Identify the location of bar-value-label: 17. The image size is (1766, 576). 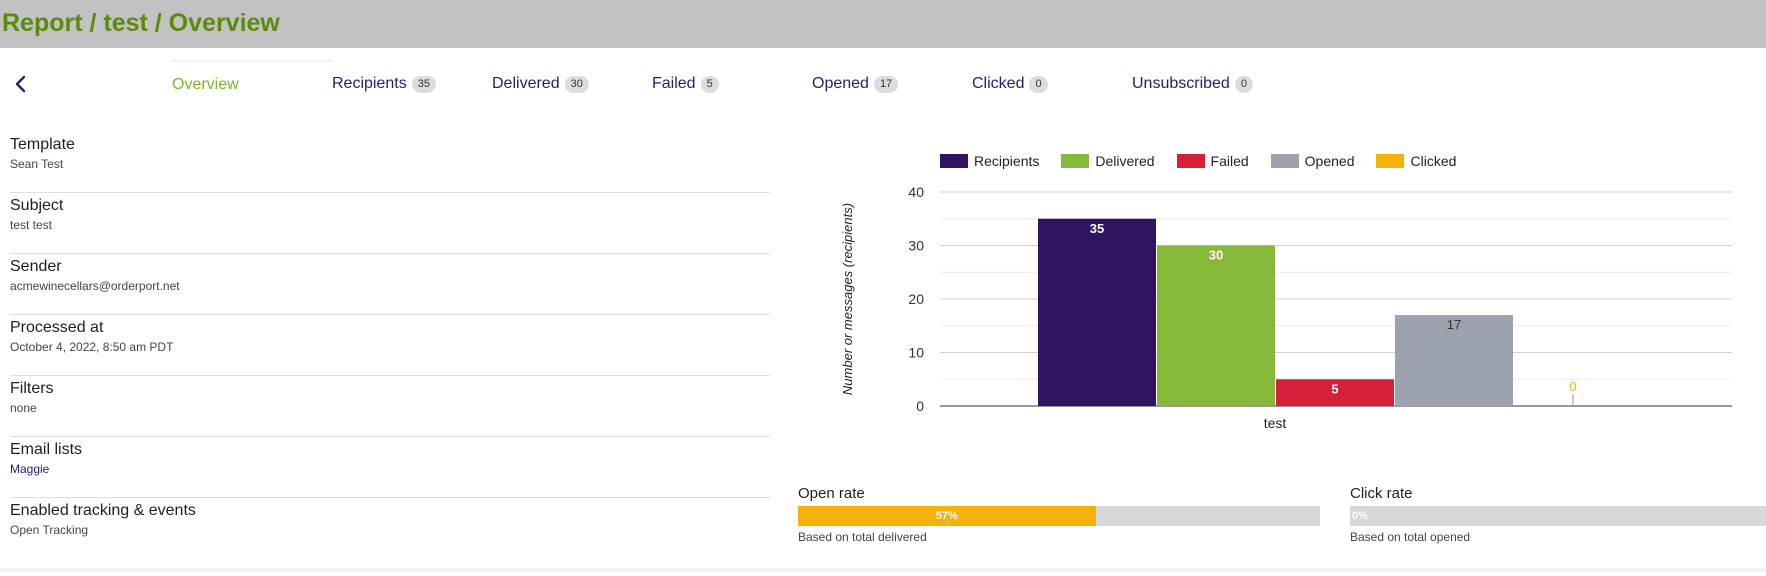
(1454, 324).